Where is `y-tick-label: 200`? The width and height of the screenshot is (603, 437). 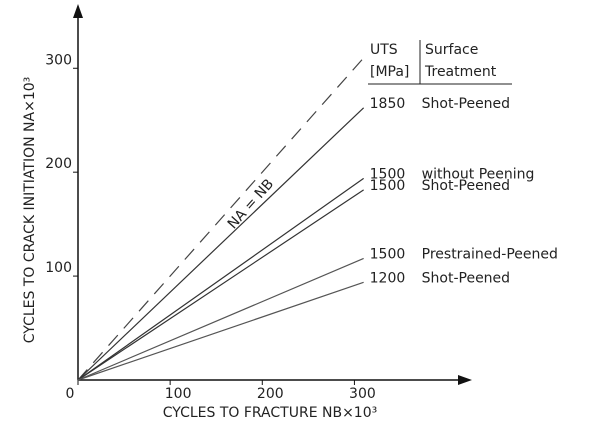 y-tick-label: 200 is located at coordinates (58, 164).